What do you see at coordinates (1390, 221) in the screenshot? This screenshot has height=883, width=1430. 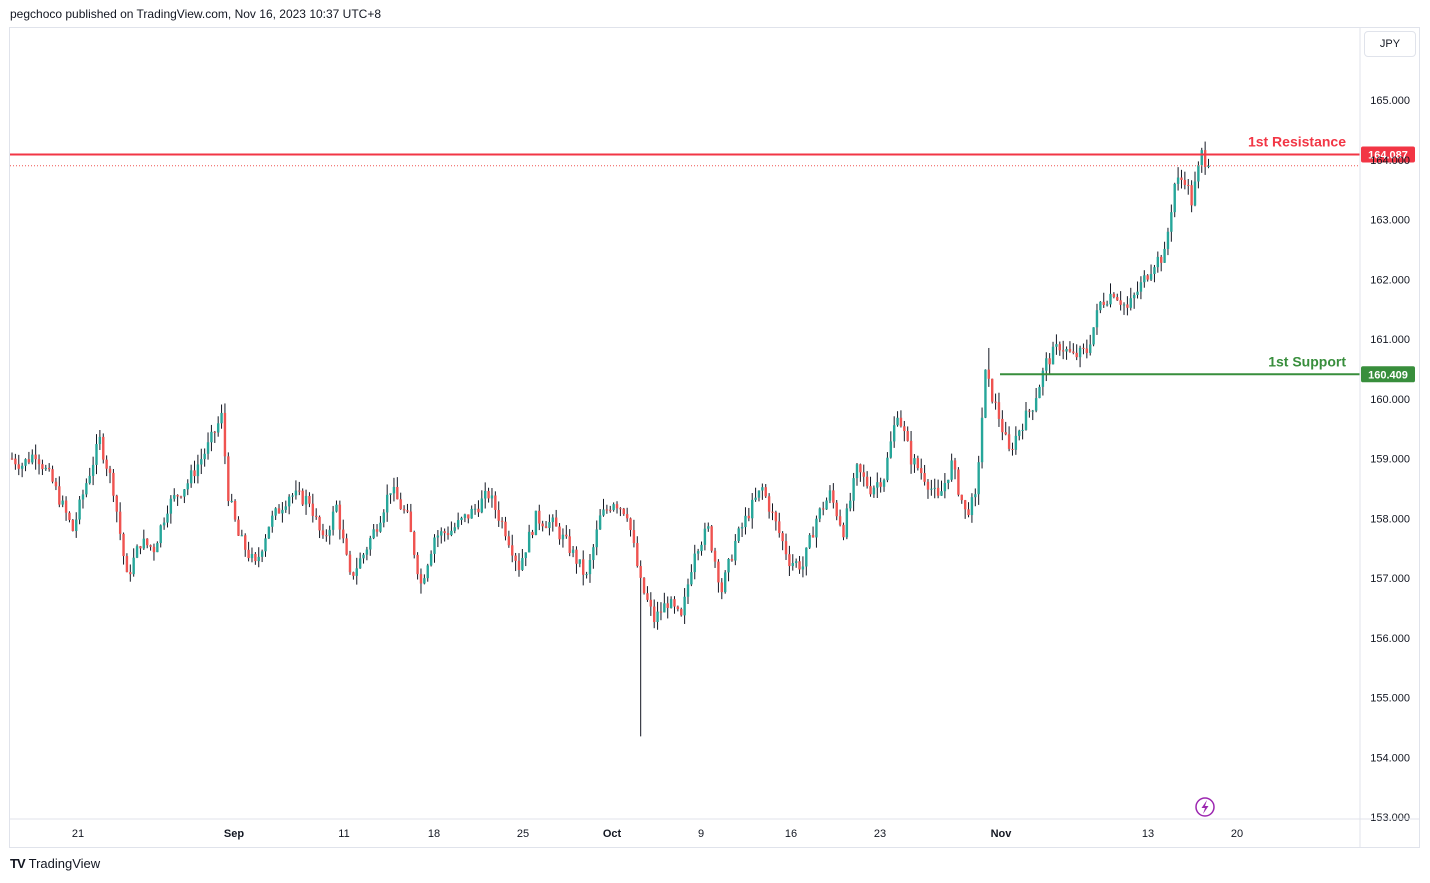 I see `y-tick-label: 163.000` at bounding box center [1390, 221].